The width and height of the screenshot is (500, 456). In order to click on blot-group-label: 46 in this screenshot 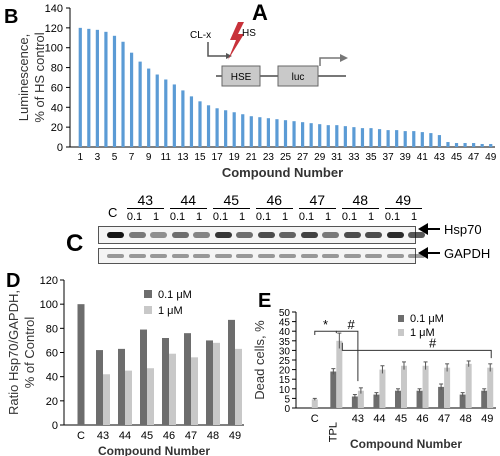, I will do `click(274, 200)`.